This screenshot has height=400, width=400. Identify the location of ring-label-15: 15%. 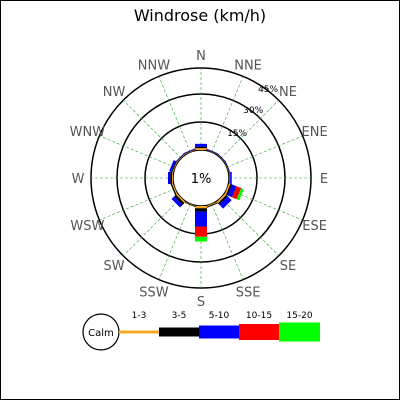
(237, 134).